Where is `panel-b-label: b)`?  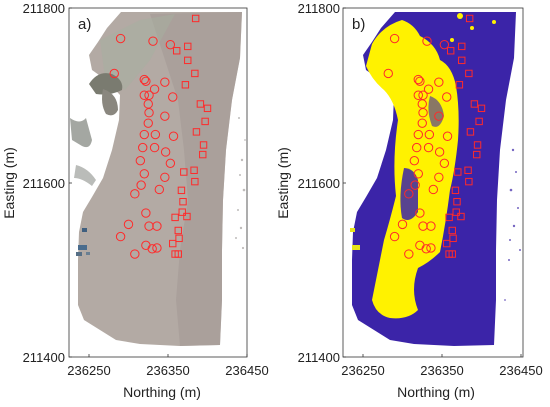
panel-b-label: b) is located at coordinates (358, 24).